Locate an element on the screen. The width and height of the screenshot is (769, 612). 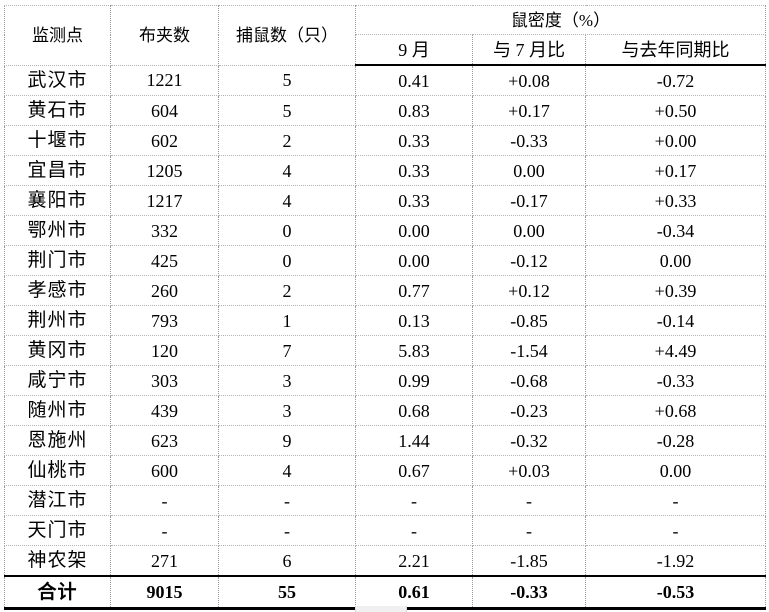
cell-vs-last-year: -0.34 is located at coordinates (675, 230).